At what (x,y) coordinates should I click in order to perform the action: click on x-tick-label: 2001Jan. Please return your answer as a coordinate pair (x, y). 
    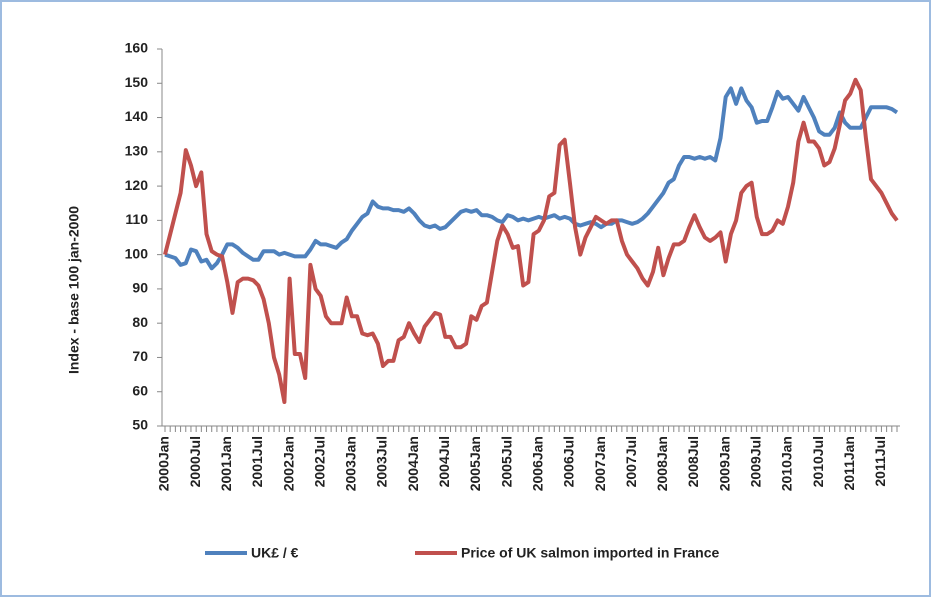
    Looking at the image, I should click on (226, 463).